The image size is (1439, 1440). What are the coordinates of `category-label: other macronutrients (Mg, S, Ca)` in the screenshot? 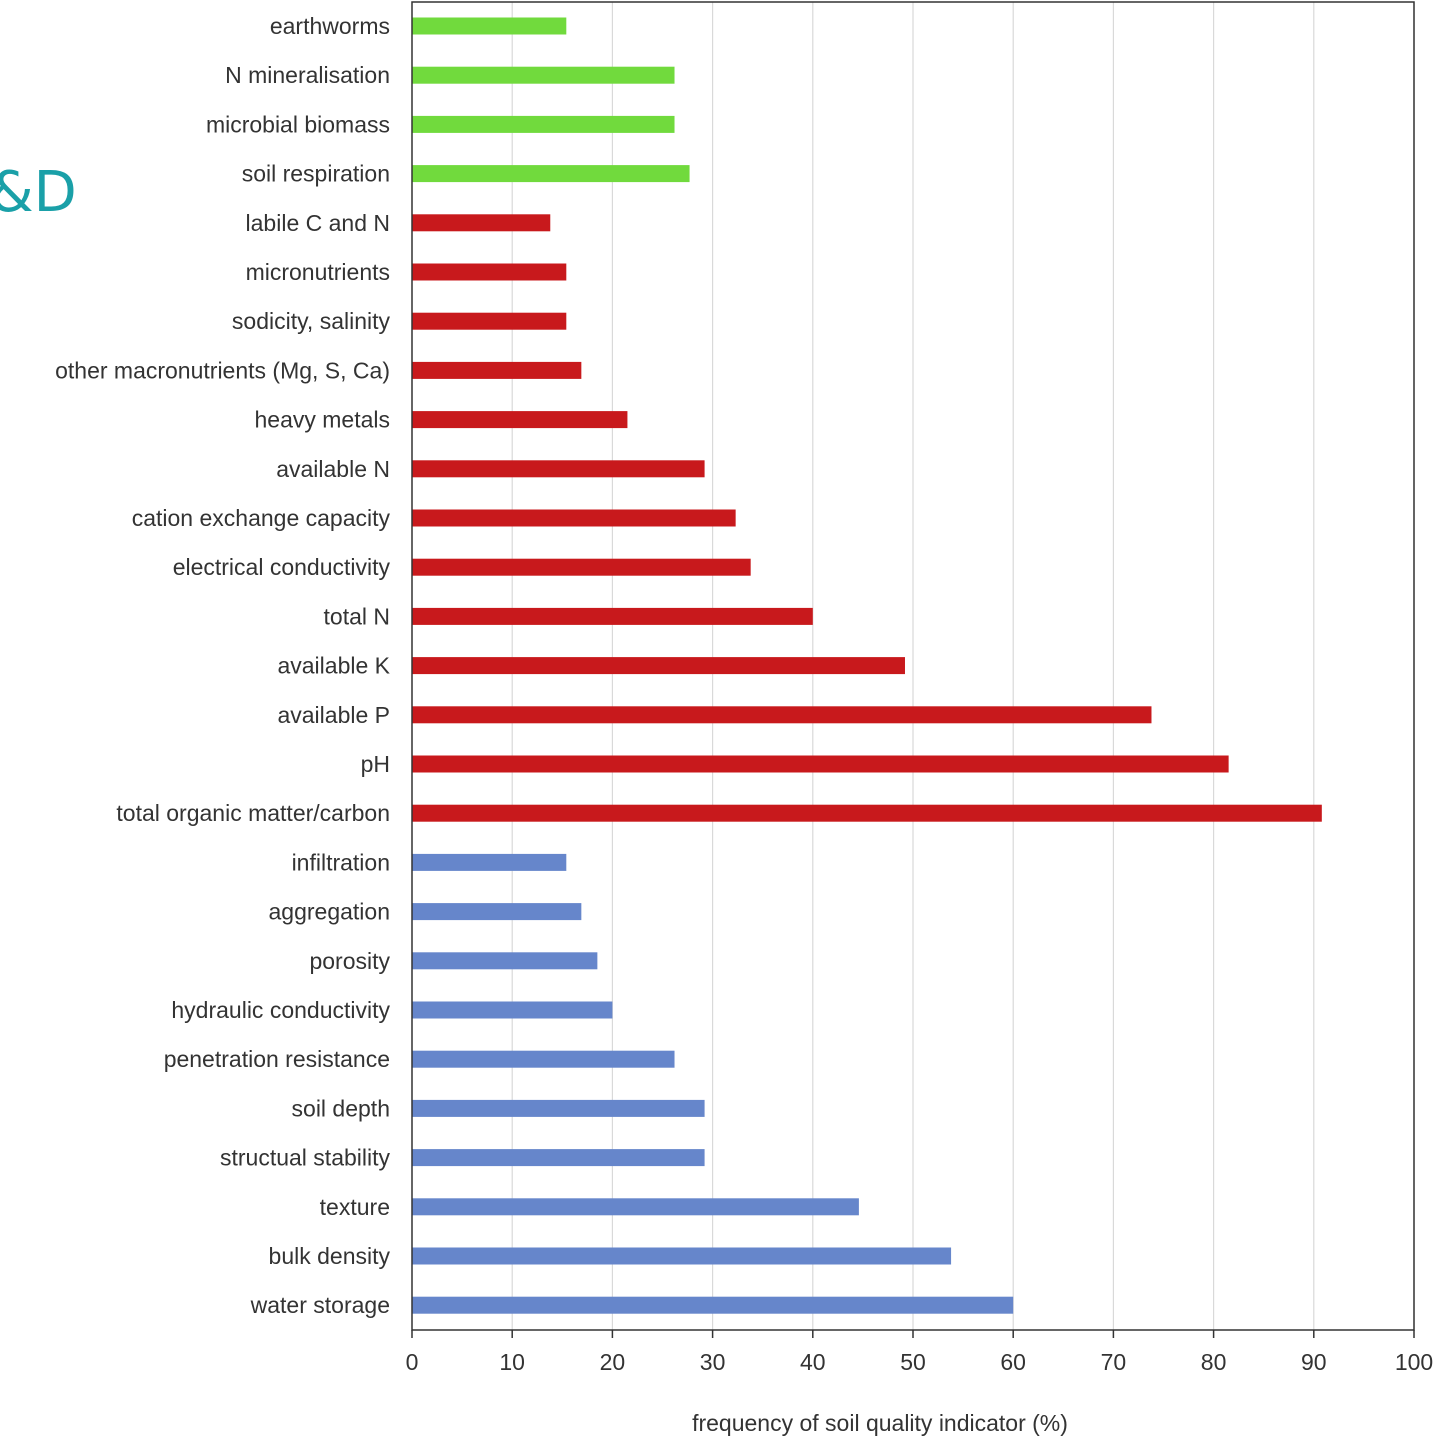 It's located at (222, 370).